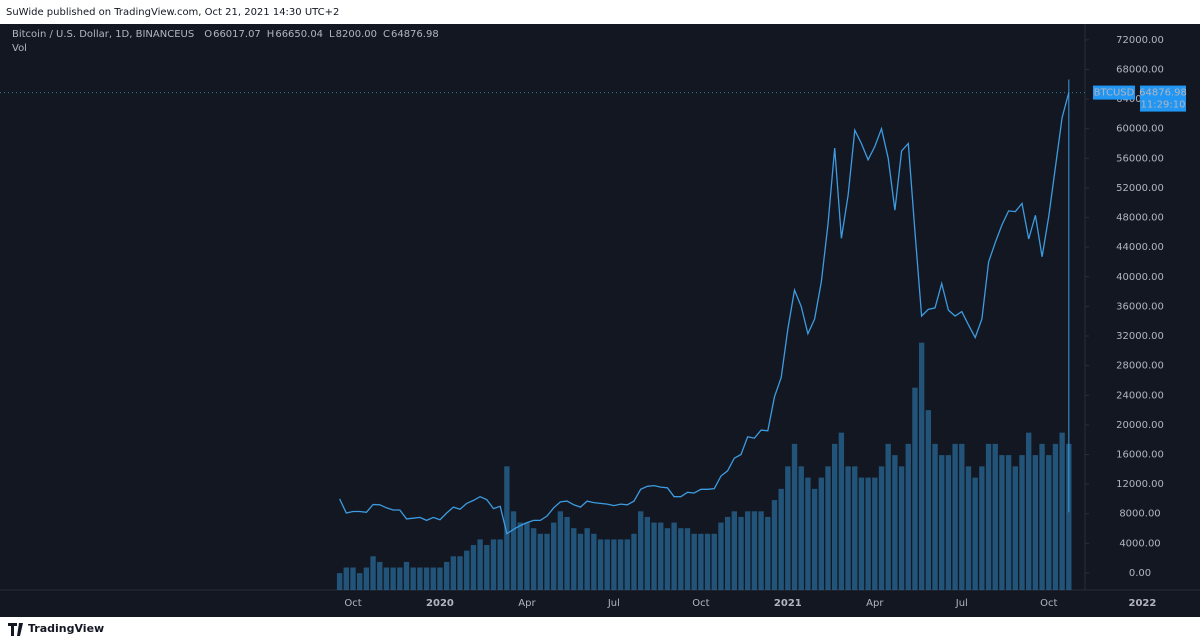  What do you see at coordinates (237, 34) in the screenshot?
I see `legend-value: 66017.07` at bounding box center [237, 34].